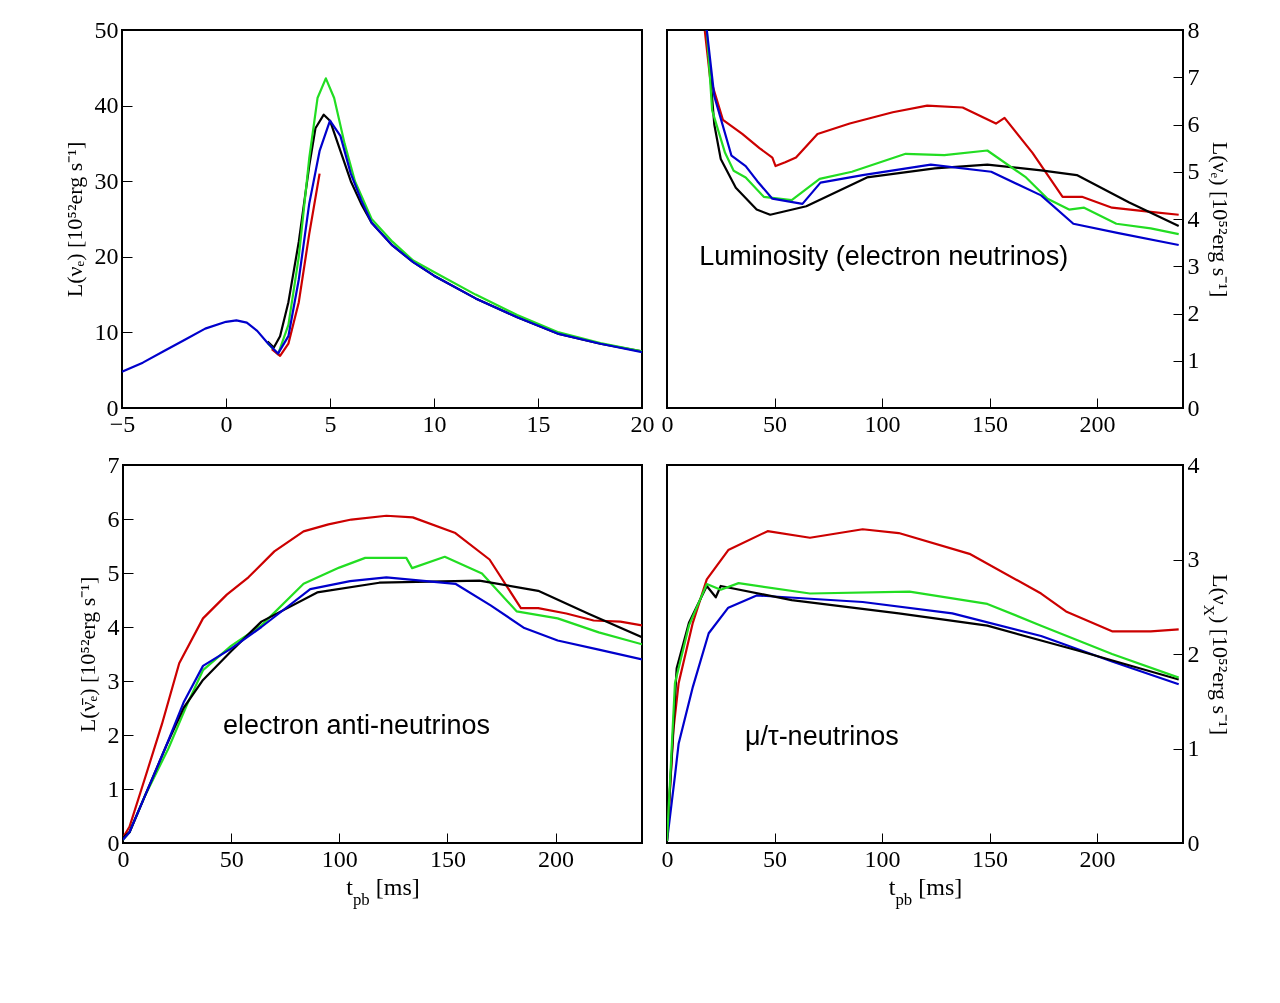 This screenshot has width=1280, height=1003. Describe the element at coordinates (106, 29) in the screenshot. I see `y-tick-label: 50` at that location.